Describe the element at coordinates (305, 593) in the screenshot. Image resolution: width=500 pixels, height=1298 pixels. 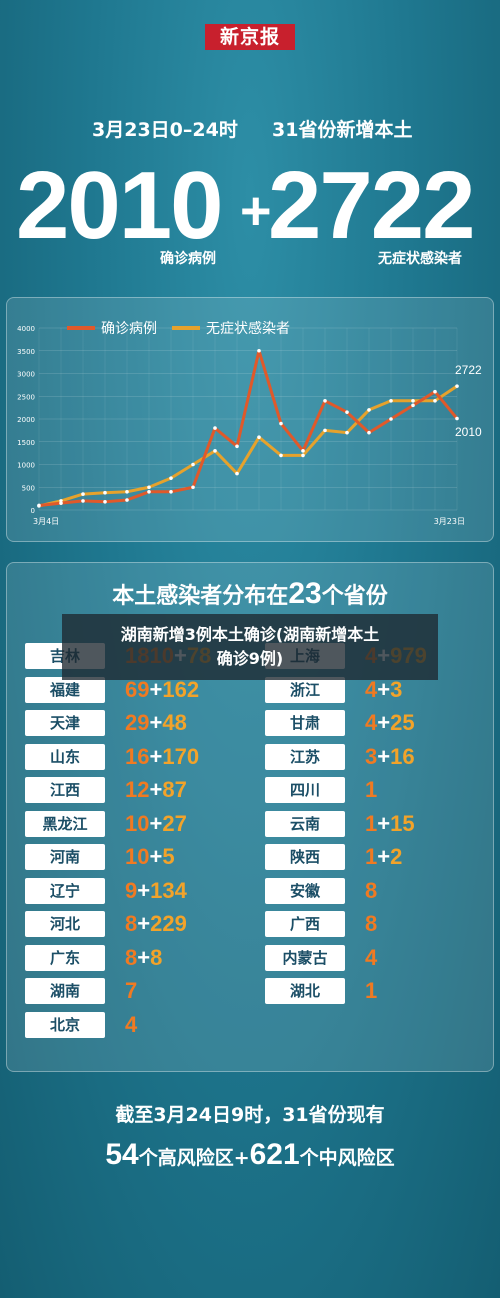
I see `province-count: 23` at that location.